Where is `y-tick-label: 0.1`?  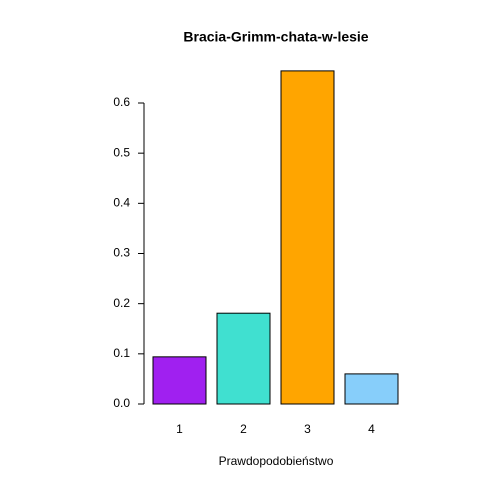 y-tick-label: 0.1 is located at coordinates (121, 353).